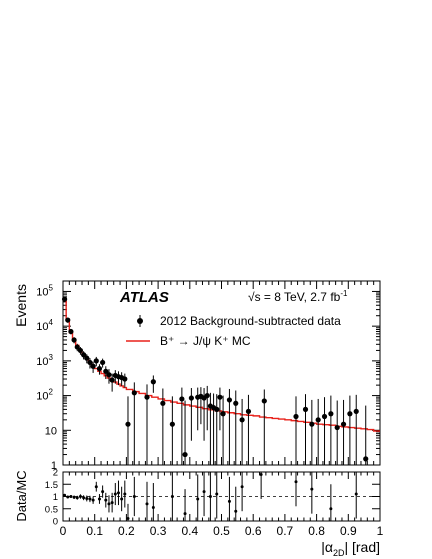  I want to click on main-y-tick-label-exponent: 3, so click(51, 357).